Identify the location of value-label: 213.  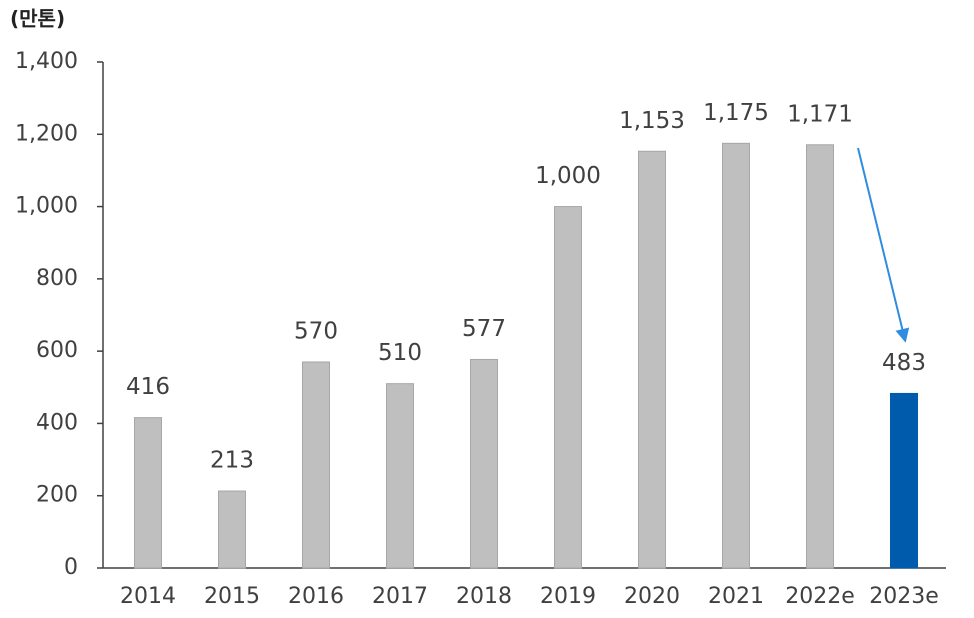
(232, 461).